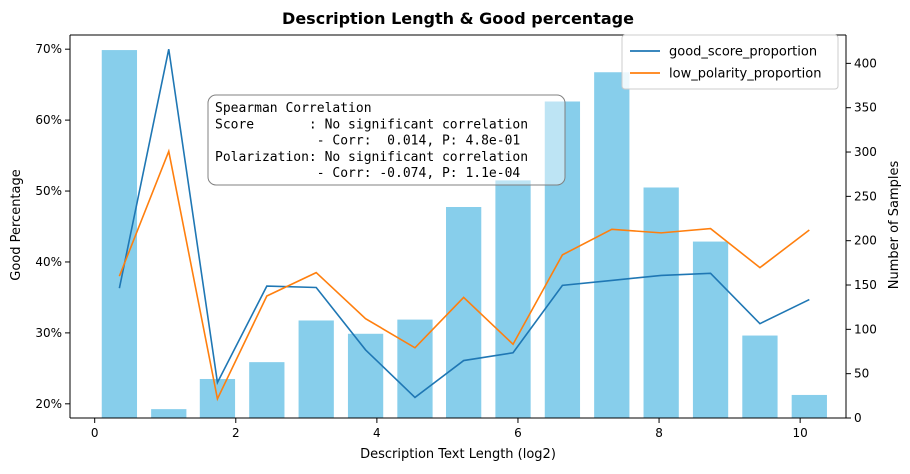 Image resolution: width=910 pixels, height=474 pixels. Describe the element at coordinates (48, 191) in the screenshot. I see `y-tick-label: 50%` at that location.